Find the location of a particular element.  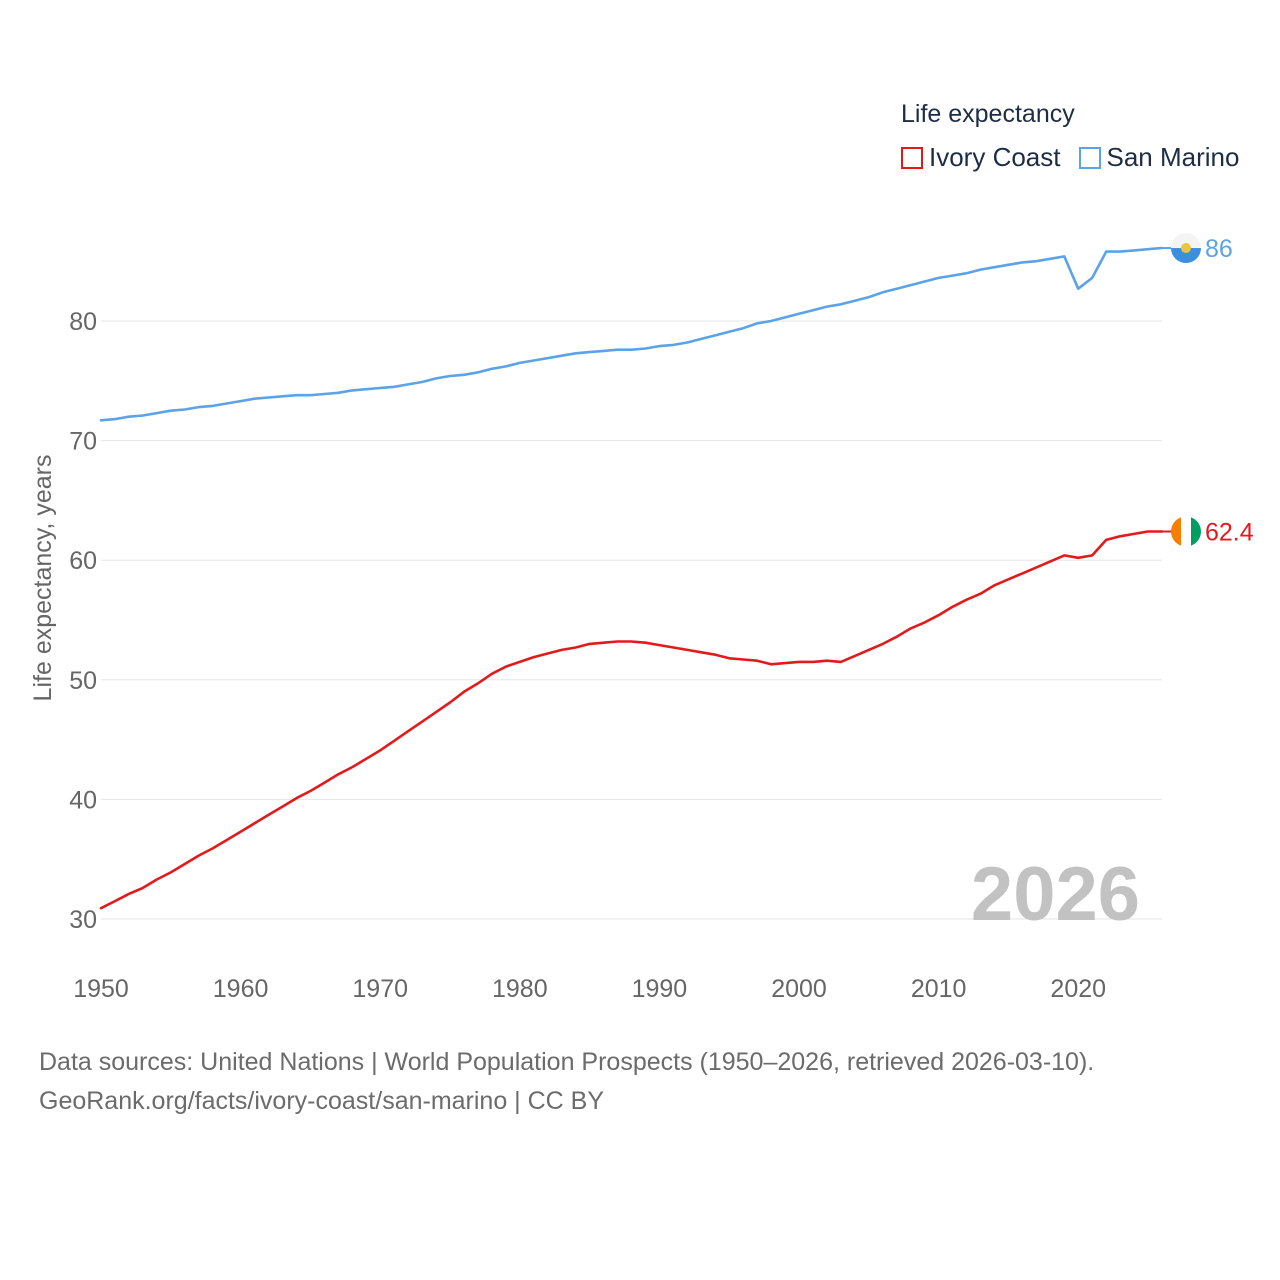

x-tick-label: 2020 is located at coordinates (1078, 989).